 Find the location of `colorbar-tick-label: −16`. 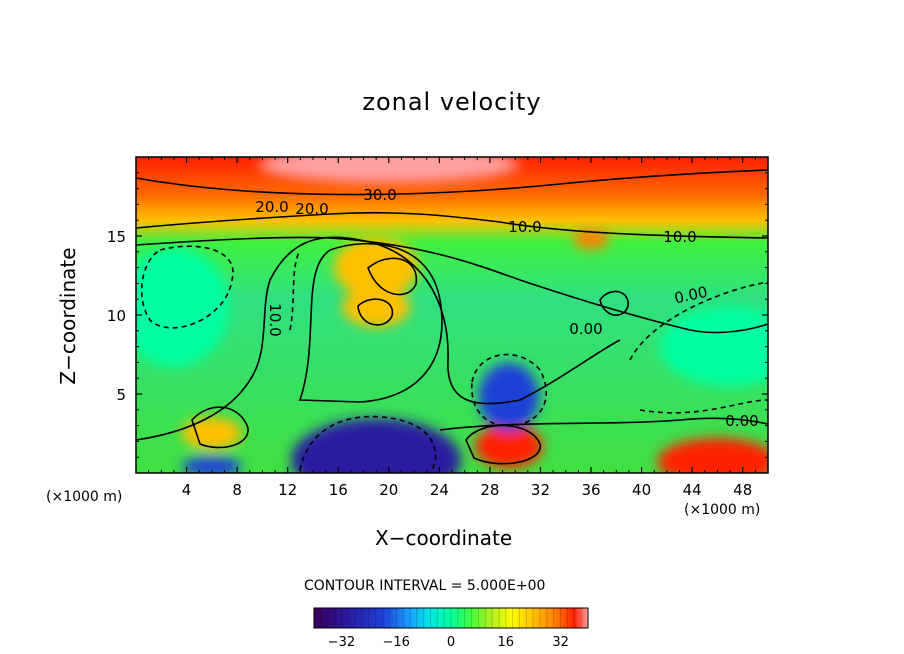

colorbar-tick-label: −16 is located at coordinates (395, 642).